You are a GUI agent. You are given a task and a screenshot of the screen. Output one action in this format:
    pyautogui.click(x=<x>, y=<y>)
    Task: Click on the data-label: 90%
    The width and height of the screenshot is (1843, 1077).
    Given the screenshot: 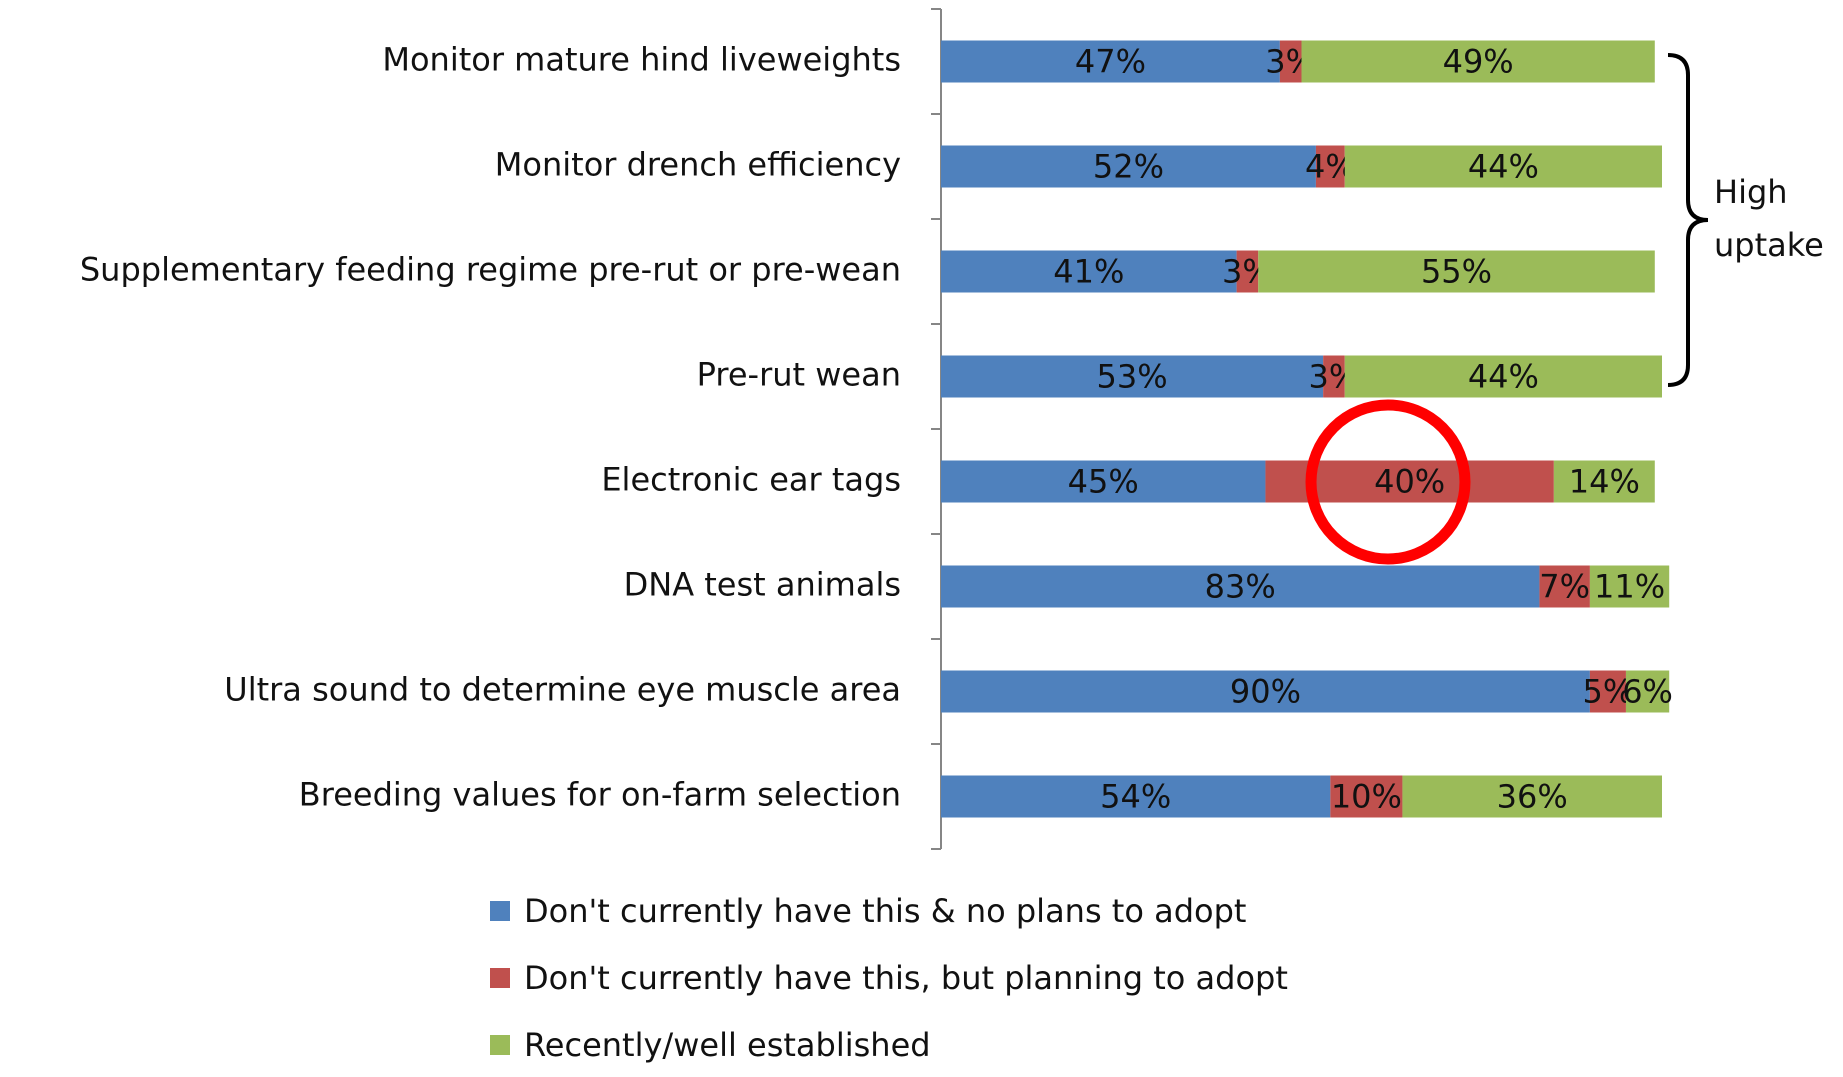 What is the action you would take?
    pyautogui.click(x=1265, y=692)
    